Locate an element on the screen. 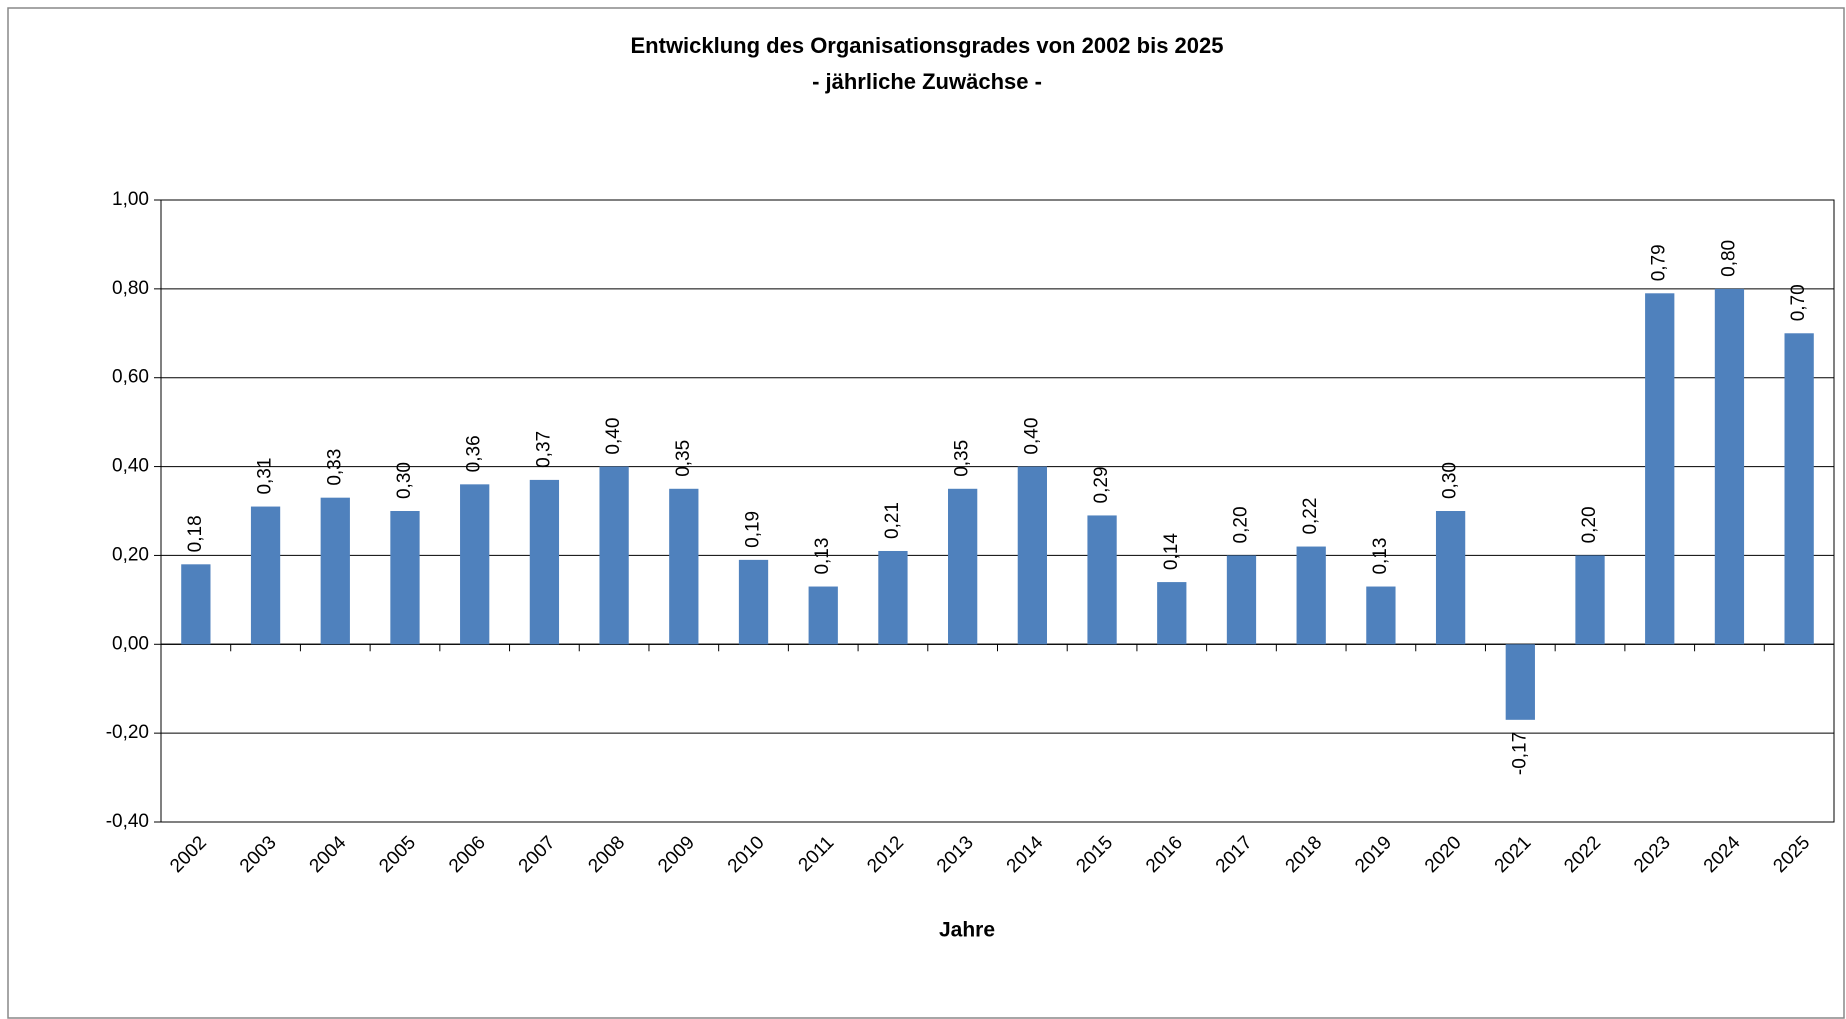 Image resolution: width=1846 pixels, height=1019 pixels. data-label: 0,22 is located at coordinates (1310, 516).